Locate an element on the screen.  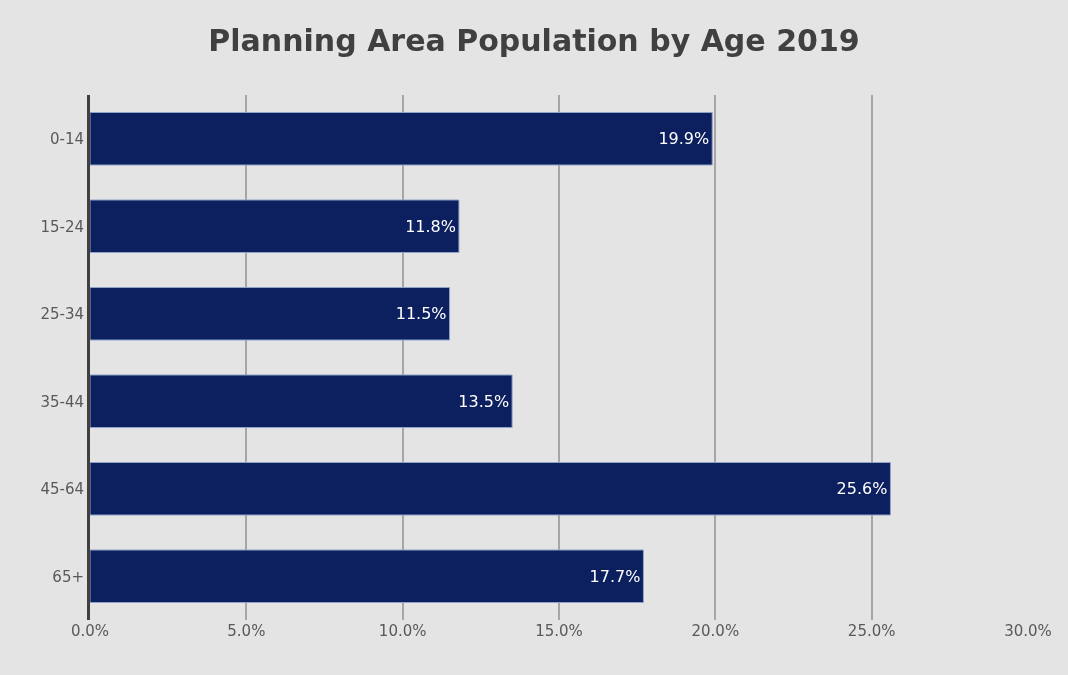
y-tick-label: 35-44 is located at coordinates (62, 401).